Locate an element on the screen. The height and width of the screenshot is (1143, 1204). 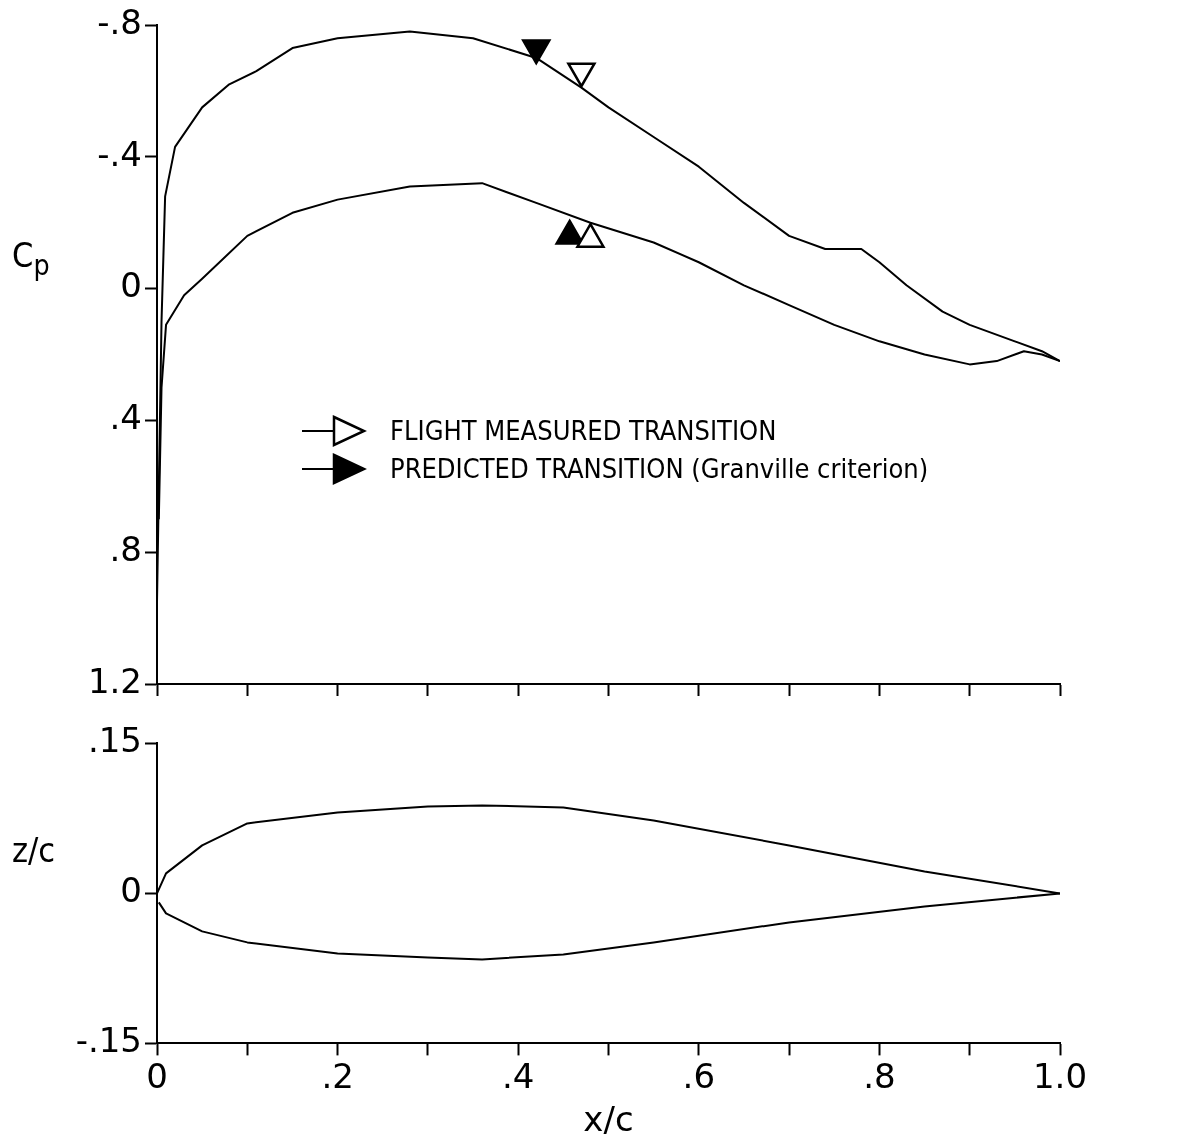
x-tick-label: .2 is located at coordinates (337, 1075).